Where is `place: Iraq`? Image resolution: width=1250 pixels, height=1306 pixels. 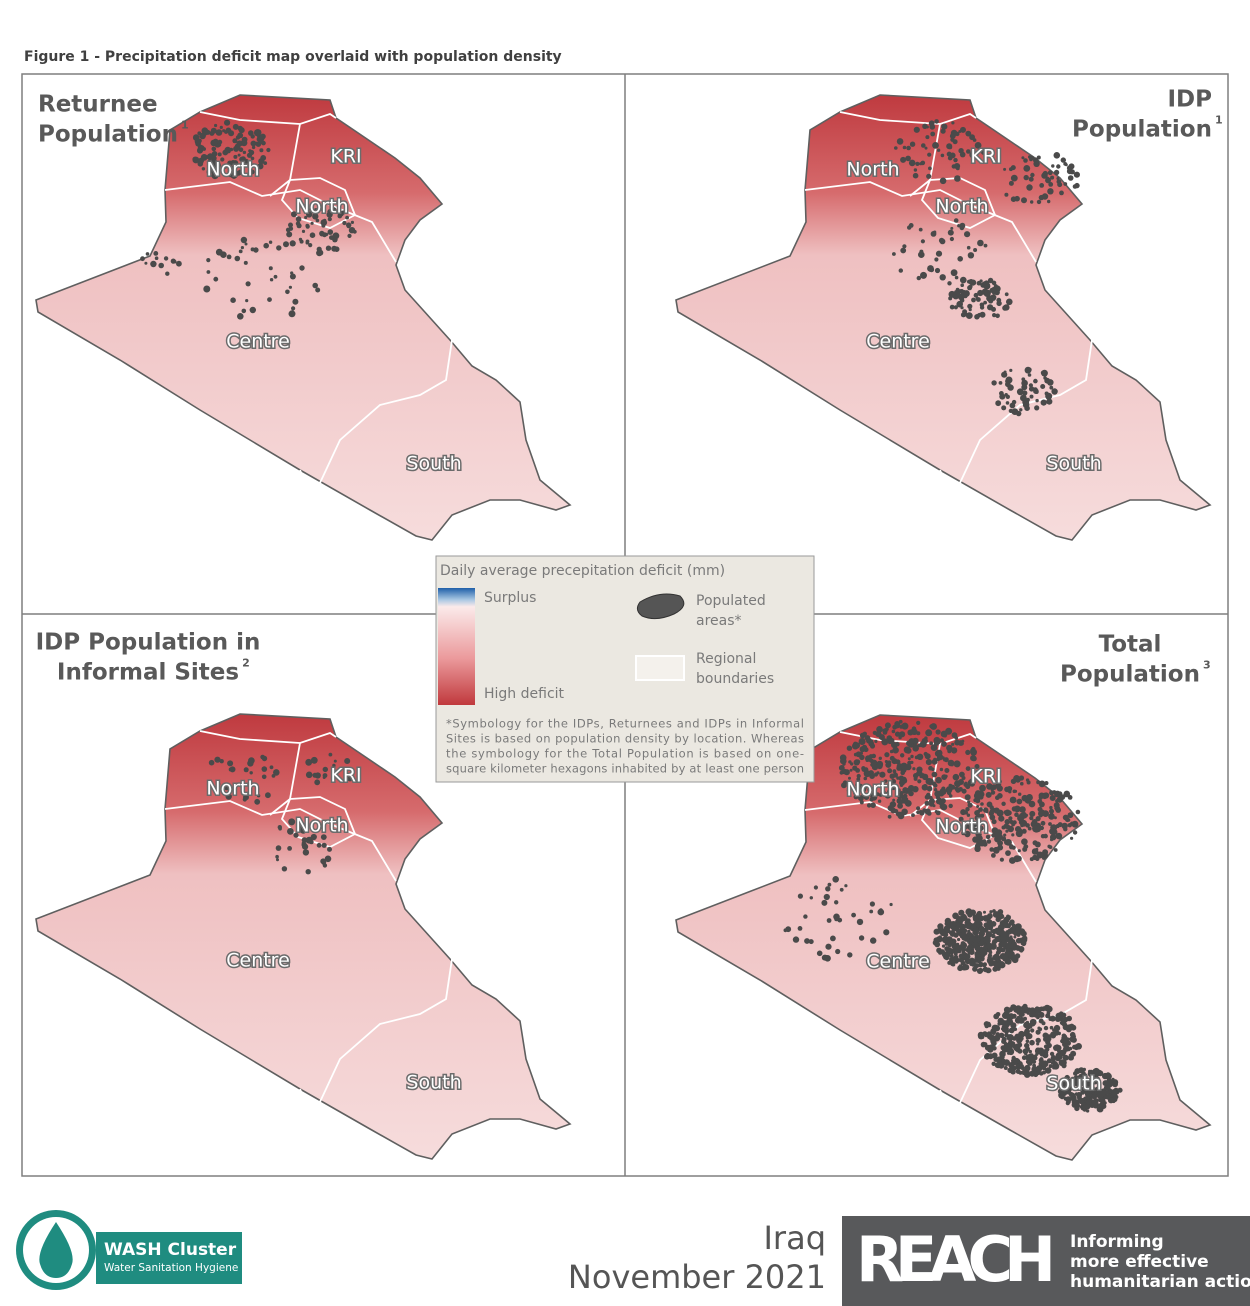
place: Iraq is located at coordinates (794, 1238).